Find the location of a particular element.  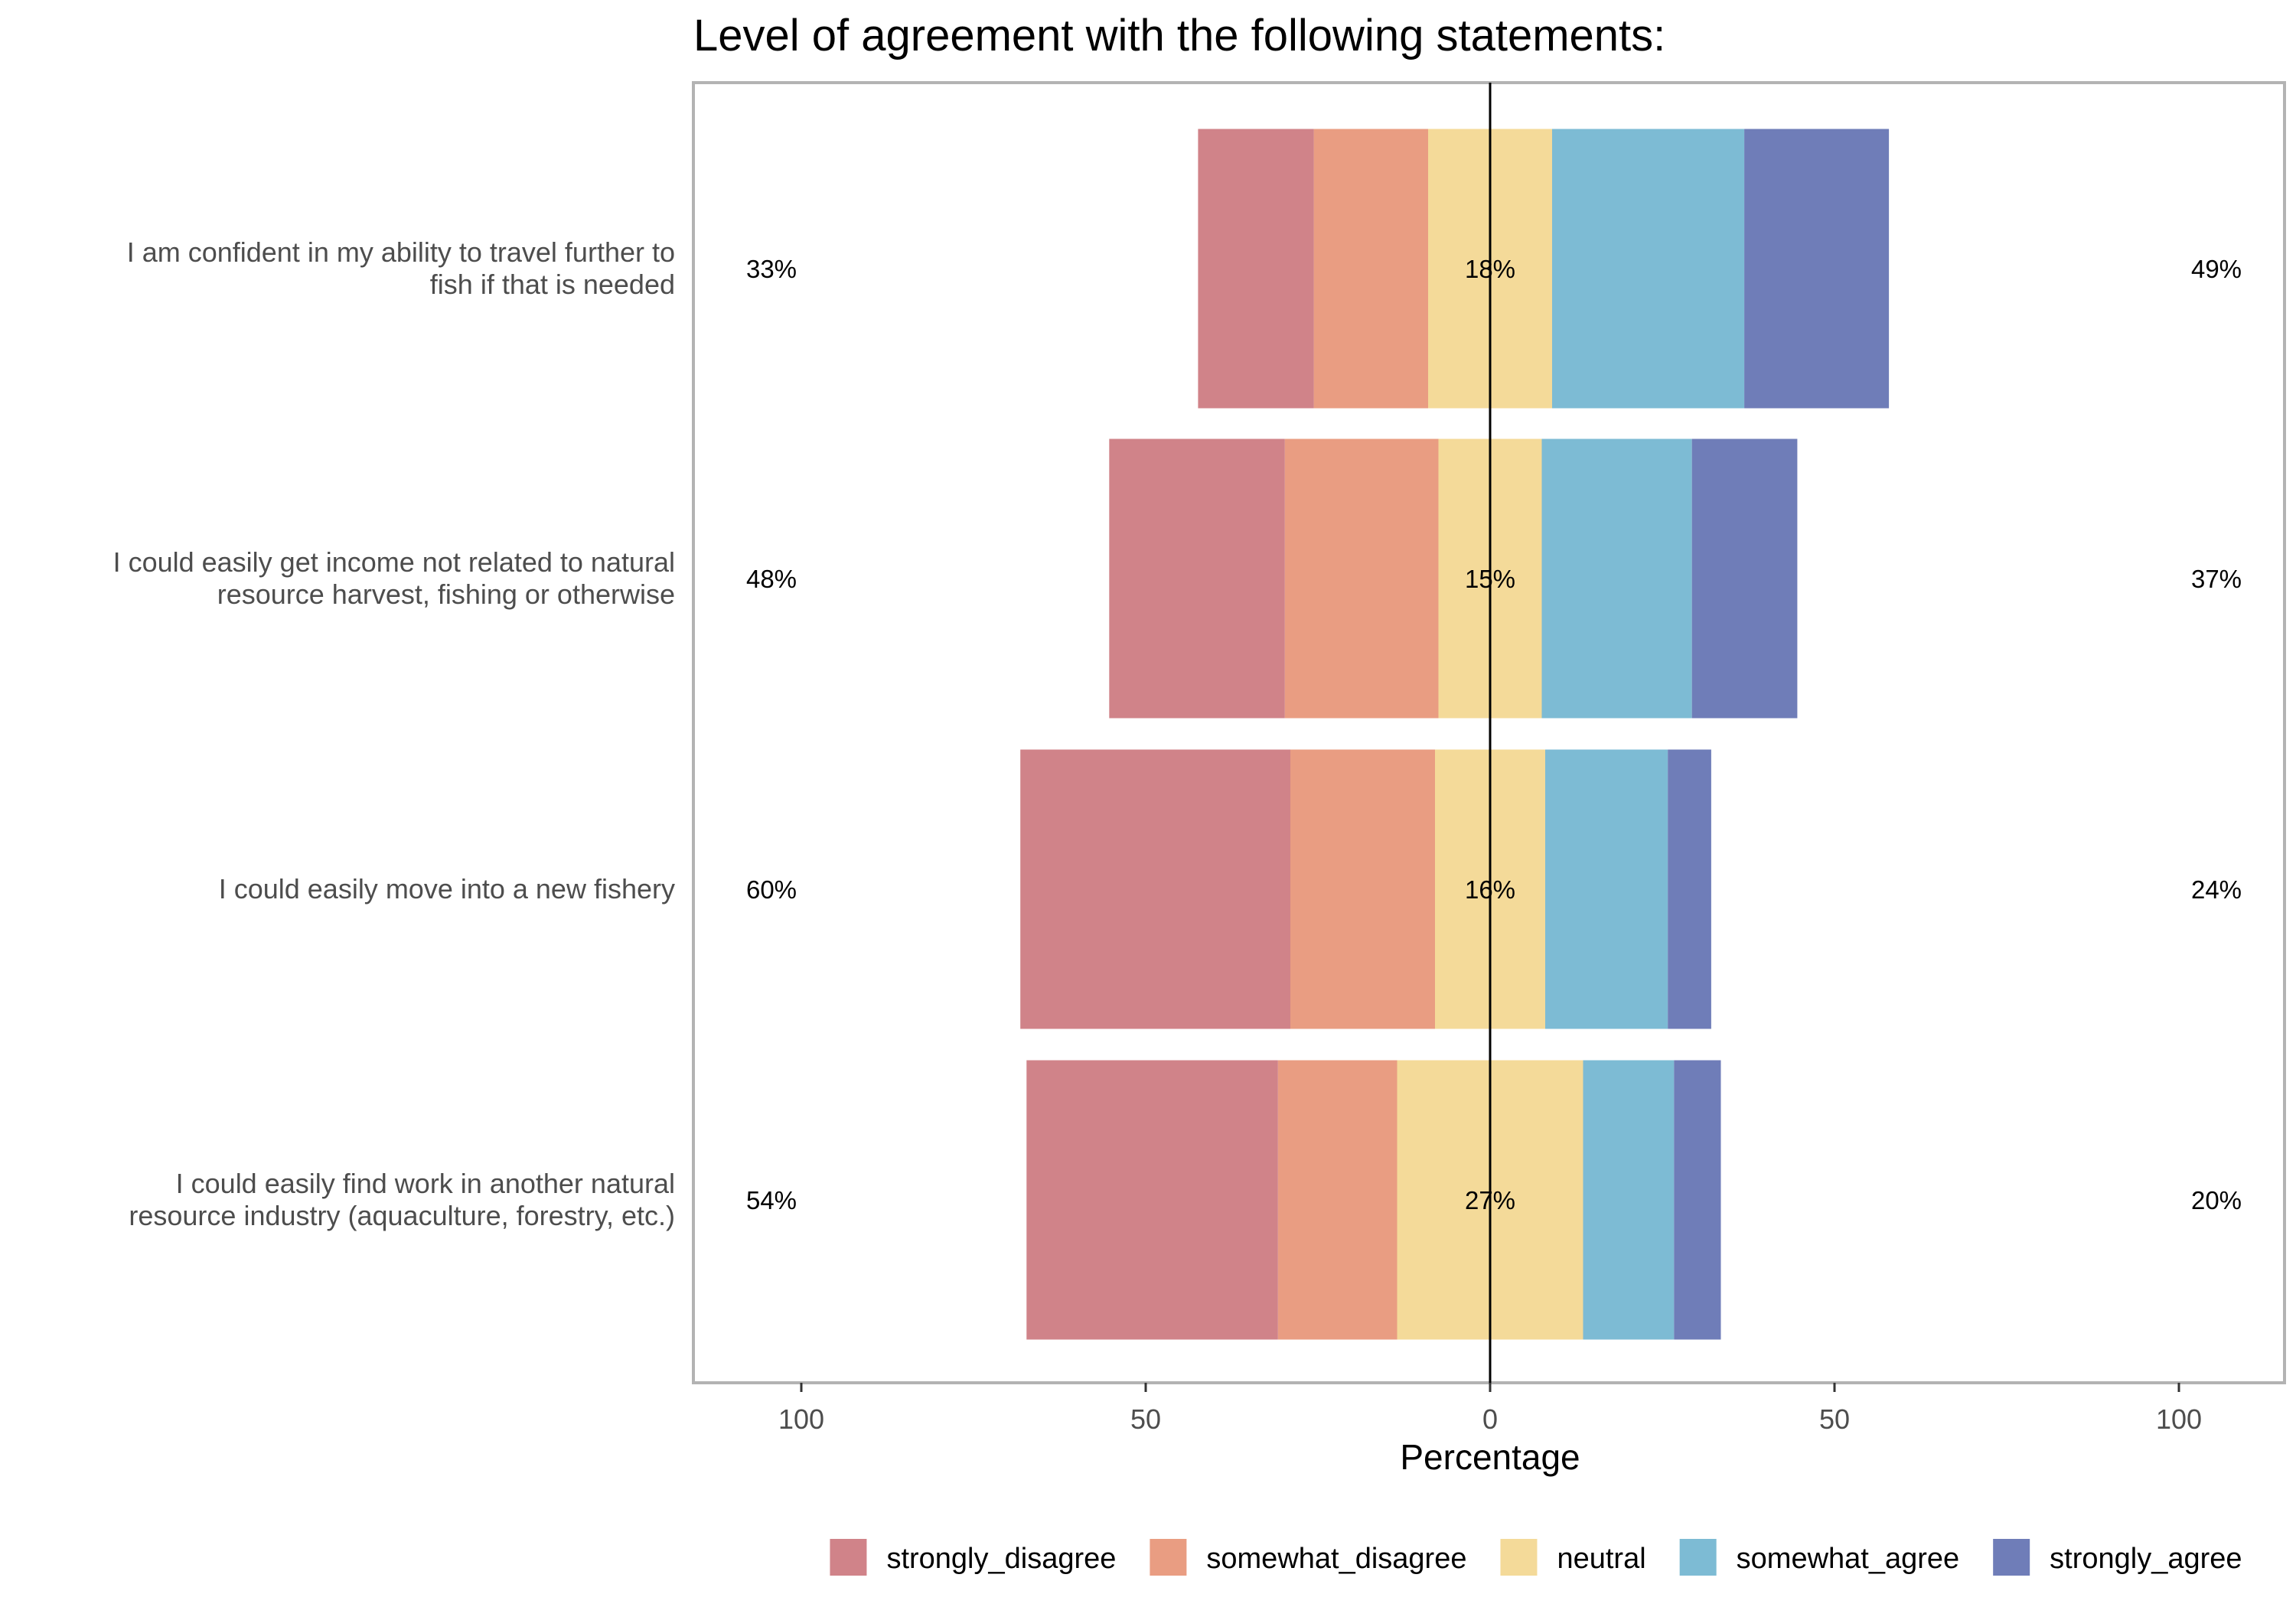

neutral-percent-label: 18% is located at coordinates (1490, 269).